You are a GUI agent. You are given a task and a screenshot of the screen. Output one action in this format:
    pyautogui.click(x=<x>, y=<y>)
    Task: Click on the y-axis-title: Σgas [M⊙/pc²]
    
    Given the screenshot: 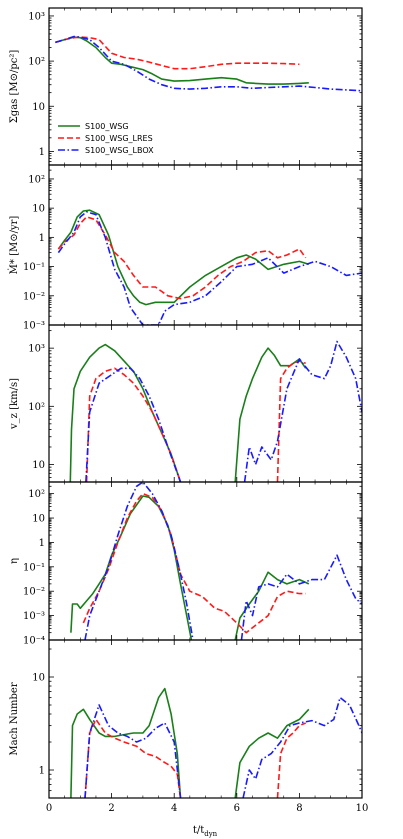 What is the action you would take?
    pyautogui.click(x=14, y=87)
    